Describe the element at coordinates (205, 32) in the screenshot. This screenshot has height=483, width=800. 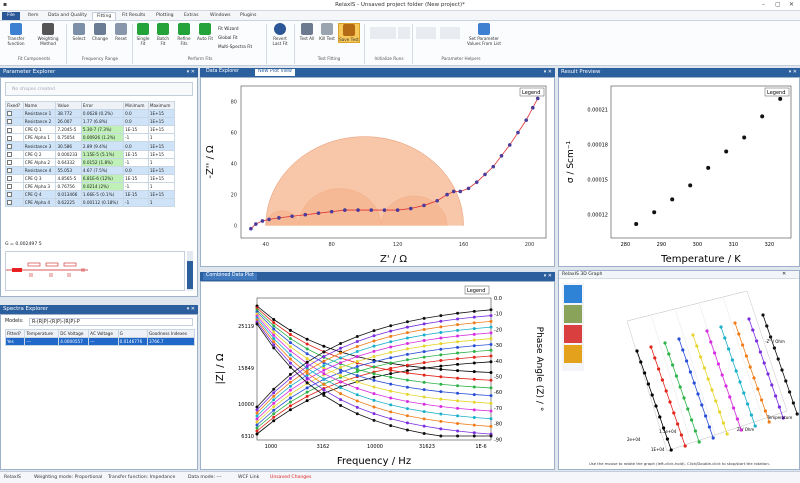
I see `auto-fit-button: Auto Fit` at that location.